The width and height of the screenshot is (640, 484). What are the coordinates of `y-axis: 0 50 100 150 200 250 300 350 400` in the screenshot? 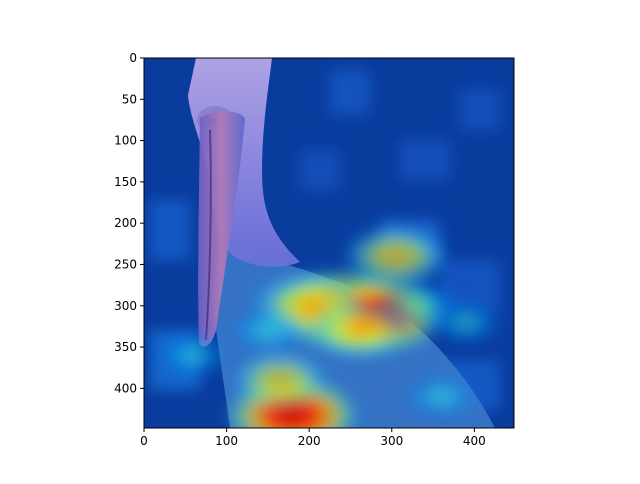 It's located at (129, 223).